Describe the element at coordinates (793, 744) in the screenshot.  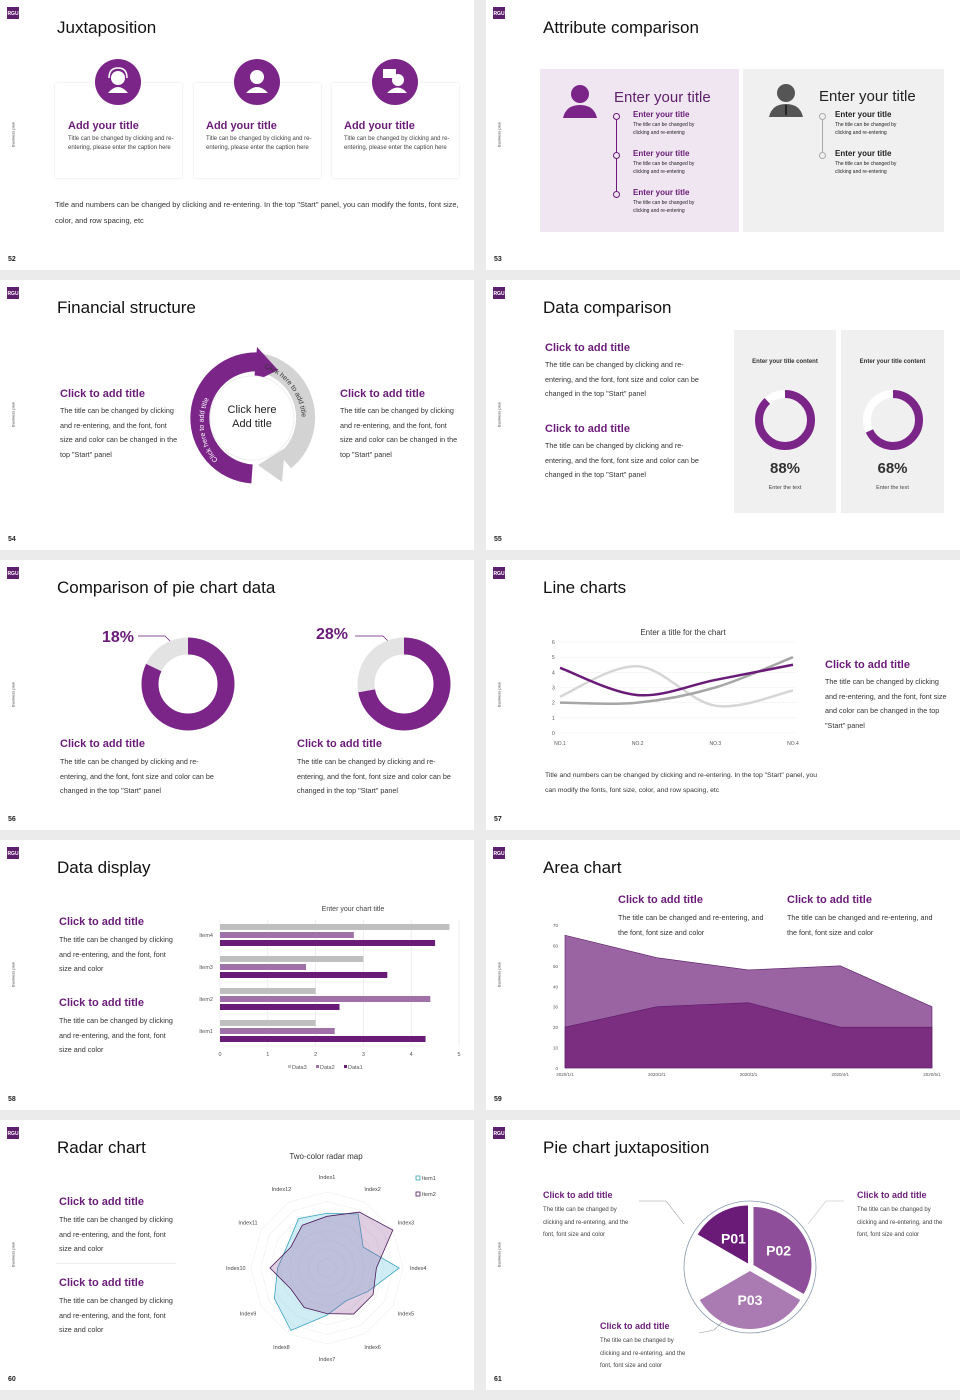
I see `x-tick-label: NO.4` at that location.